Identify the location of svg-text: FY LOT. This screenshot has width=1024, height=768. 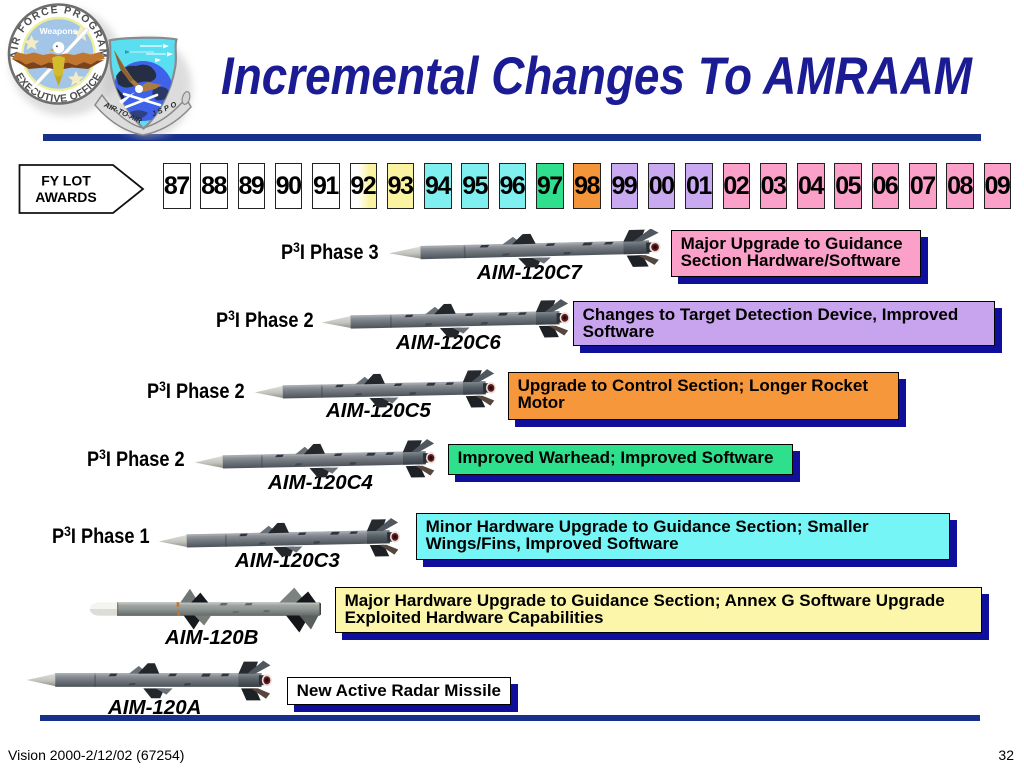
(66, 181).